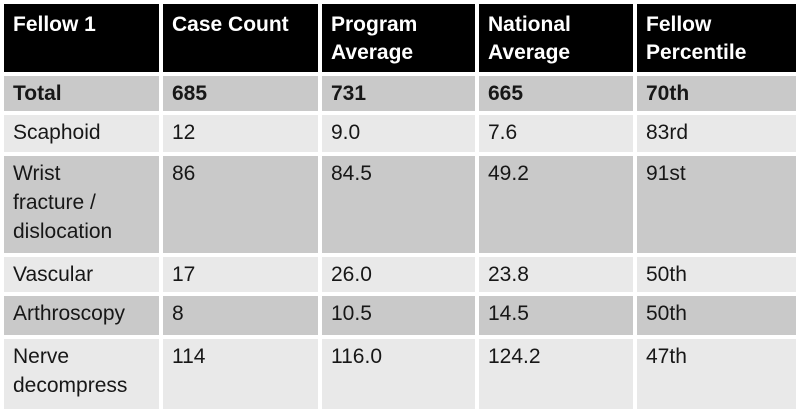  Describe the element at coordinates (240, 204) in the screenshot. I see `value-cell: 86` at that location.